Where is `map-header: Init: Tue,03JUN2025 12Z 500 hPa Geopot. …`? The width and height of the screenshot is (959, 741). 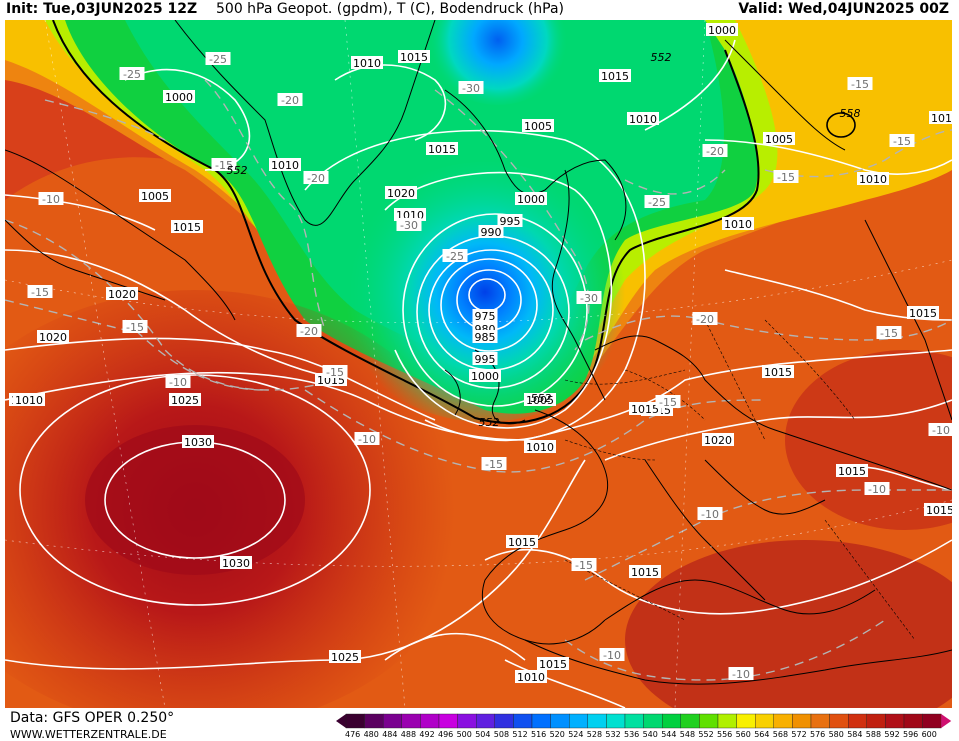 map-header: Init: Tue,03JUN2025 12Z 500 hPa Geopot. … is located at coordinates (479, 10).